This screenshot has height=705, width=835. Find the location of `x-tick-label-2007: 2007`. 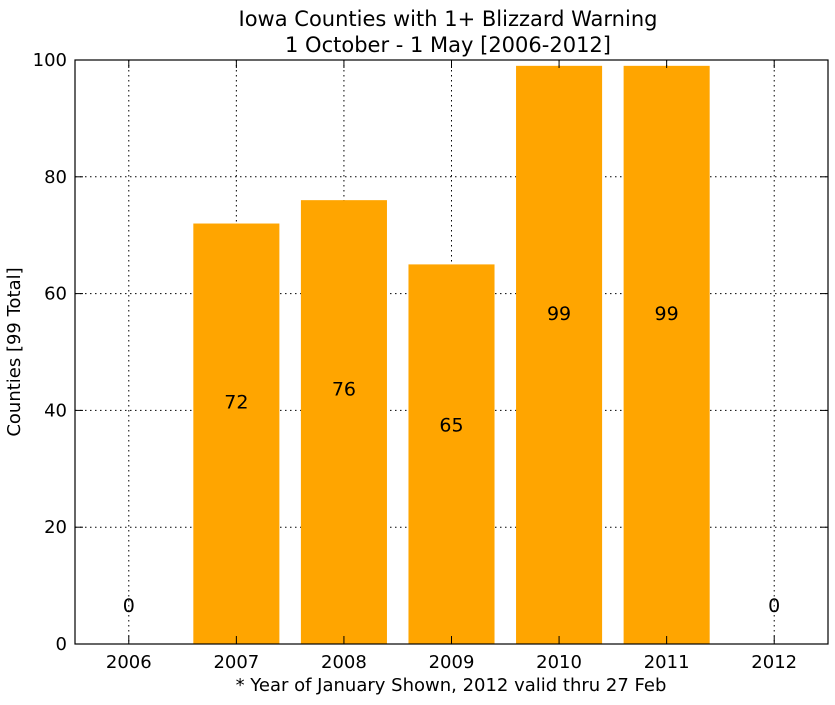

x-tick-label-2007: 2007 is located at coordinates (236, 662).